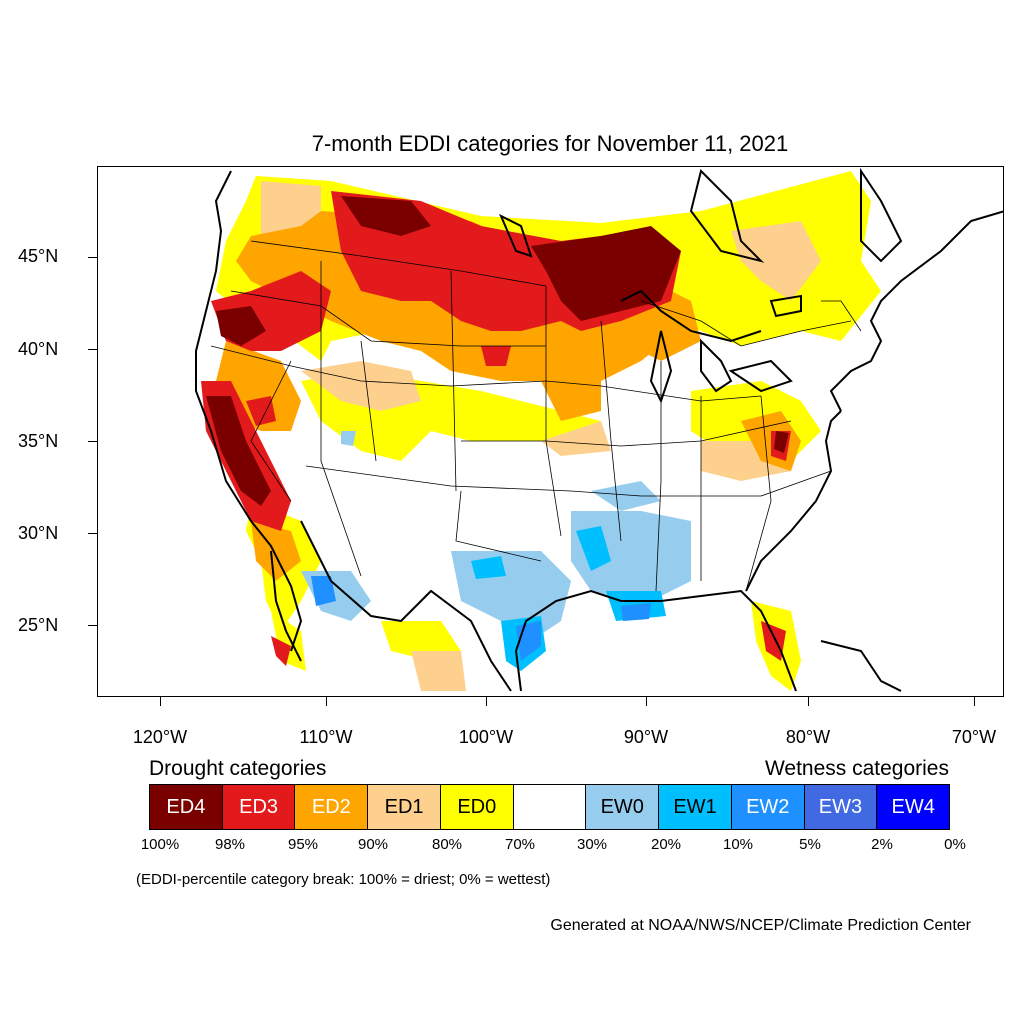 Image resolution: width=1024 pixels, height=1024 pixels. Describe the element at coordinates (38, 533) in the screenshot. I see `lat-label-30: 30°N` at that location.